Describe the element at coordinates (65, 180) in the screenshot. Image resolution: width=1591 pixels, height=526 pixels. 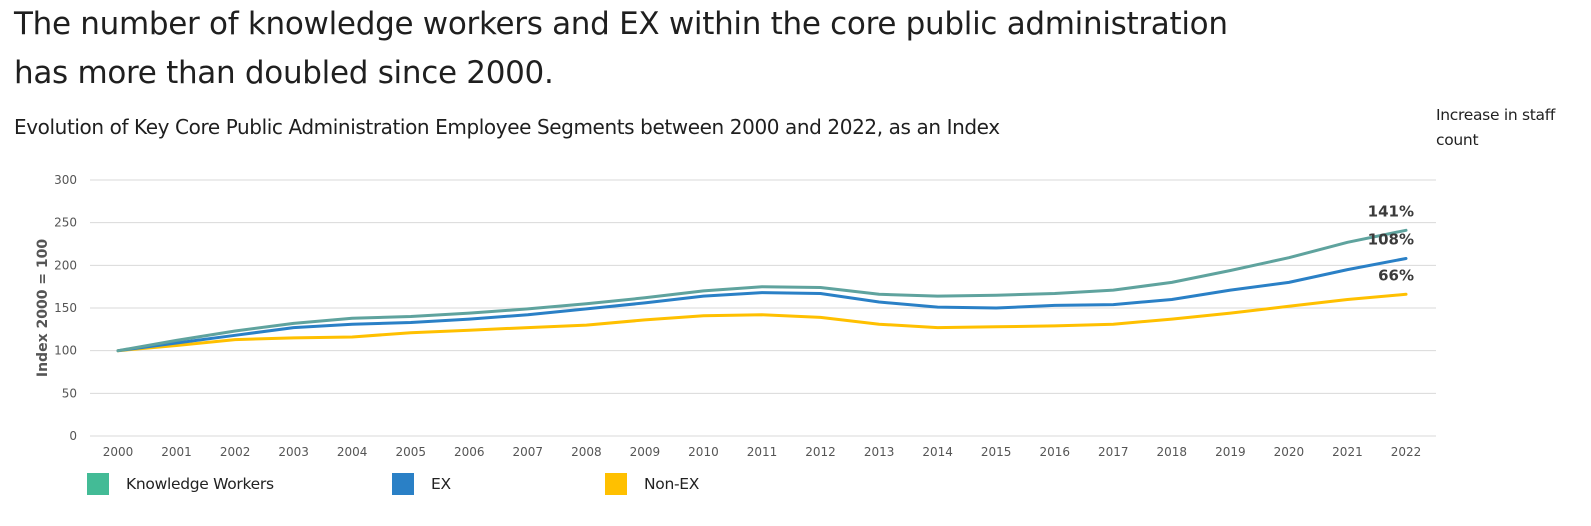
I see `y-tick-label: 300` at that location.